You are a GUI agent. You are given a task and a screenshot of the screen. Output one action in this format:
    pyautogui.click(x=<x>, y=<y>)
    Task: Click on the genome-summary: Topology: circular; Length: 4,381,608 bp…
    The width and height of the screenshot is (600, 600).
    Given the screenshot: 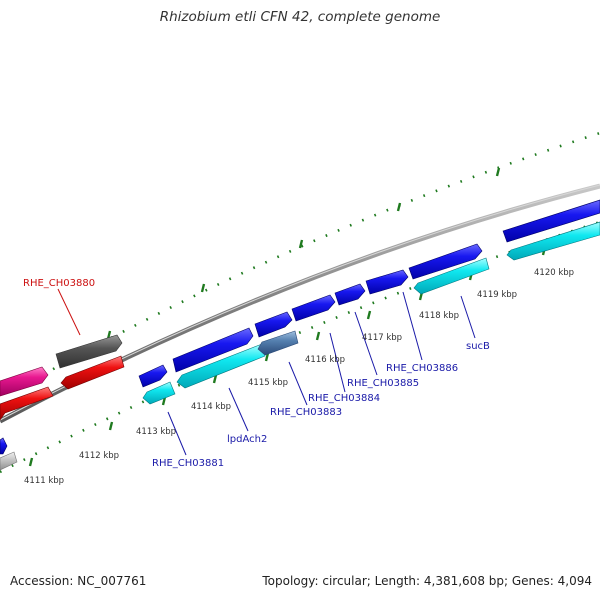 What is the action you would take?
    pyautogui.click(x=427, y=581)
    